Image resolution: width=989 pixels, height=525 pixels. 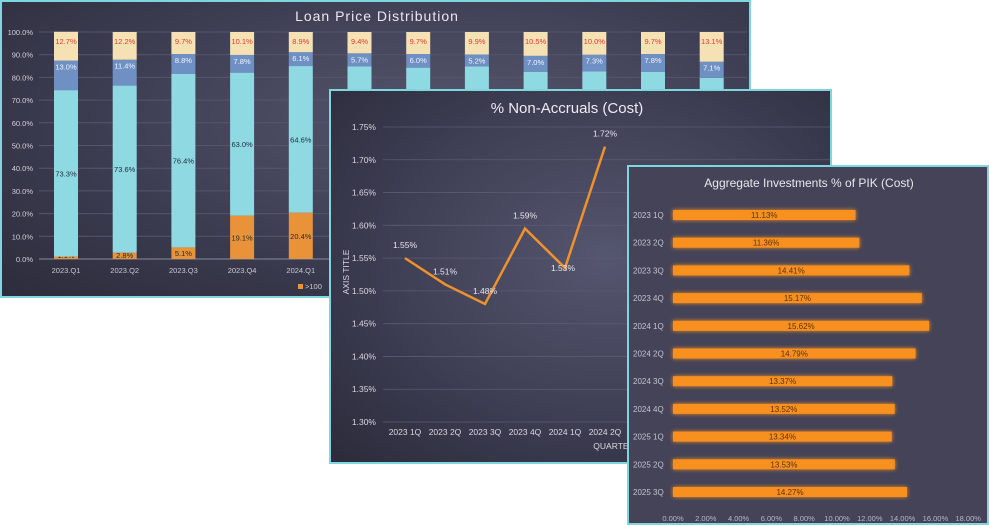 What do you see at coordinates (445, 432) in the screenshot?
I see `x-tick-label: 2023 2Q` at bounding box center [445, 432].